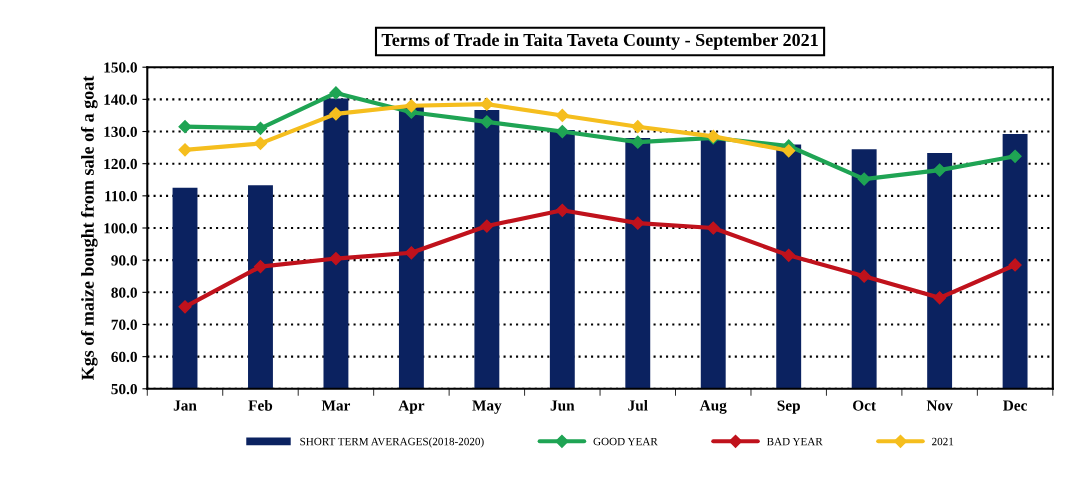 Image resolution: width=1091 pixels, height=480 pixels. Describe the element at coordinates (943, 441) in the screenshot. I see `legend-label: 2021` at that location.